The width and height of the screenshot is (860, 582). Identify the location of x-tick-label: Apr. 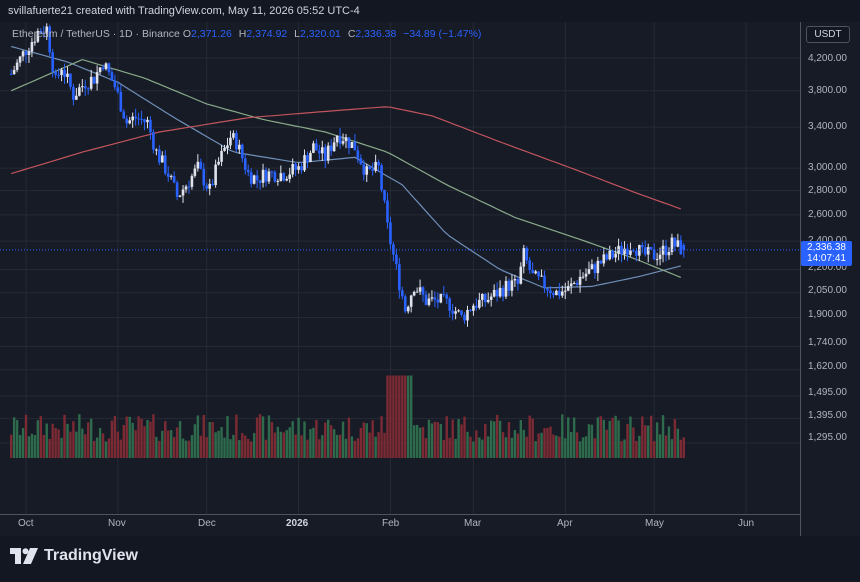
(565, 523).